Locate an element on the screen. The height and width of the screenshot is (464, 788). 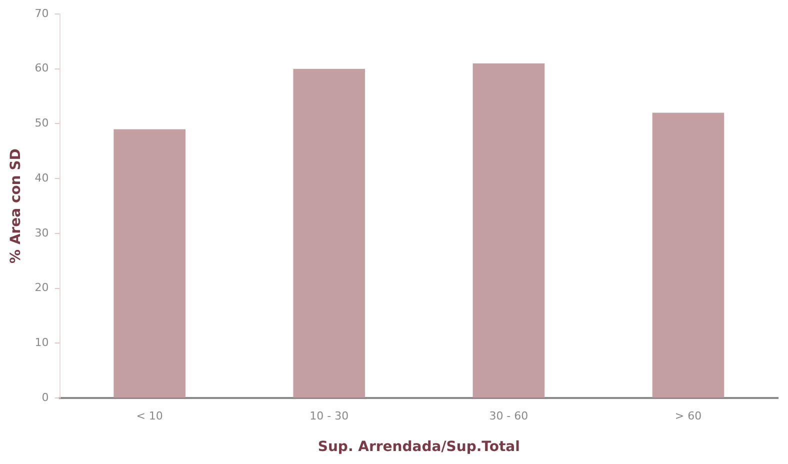
y-tick-label: 40 is located at coordinates (41, 177).